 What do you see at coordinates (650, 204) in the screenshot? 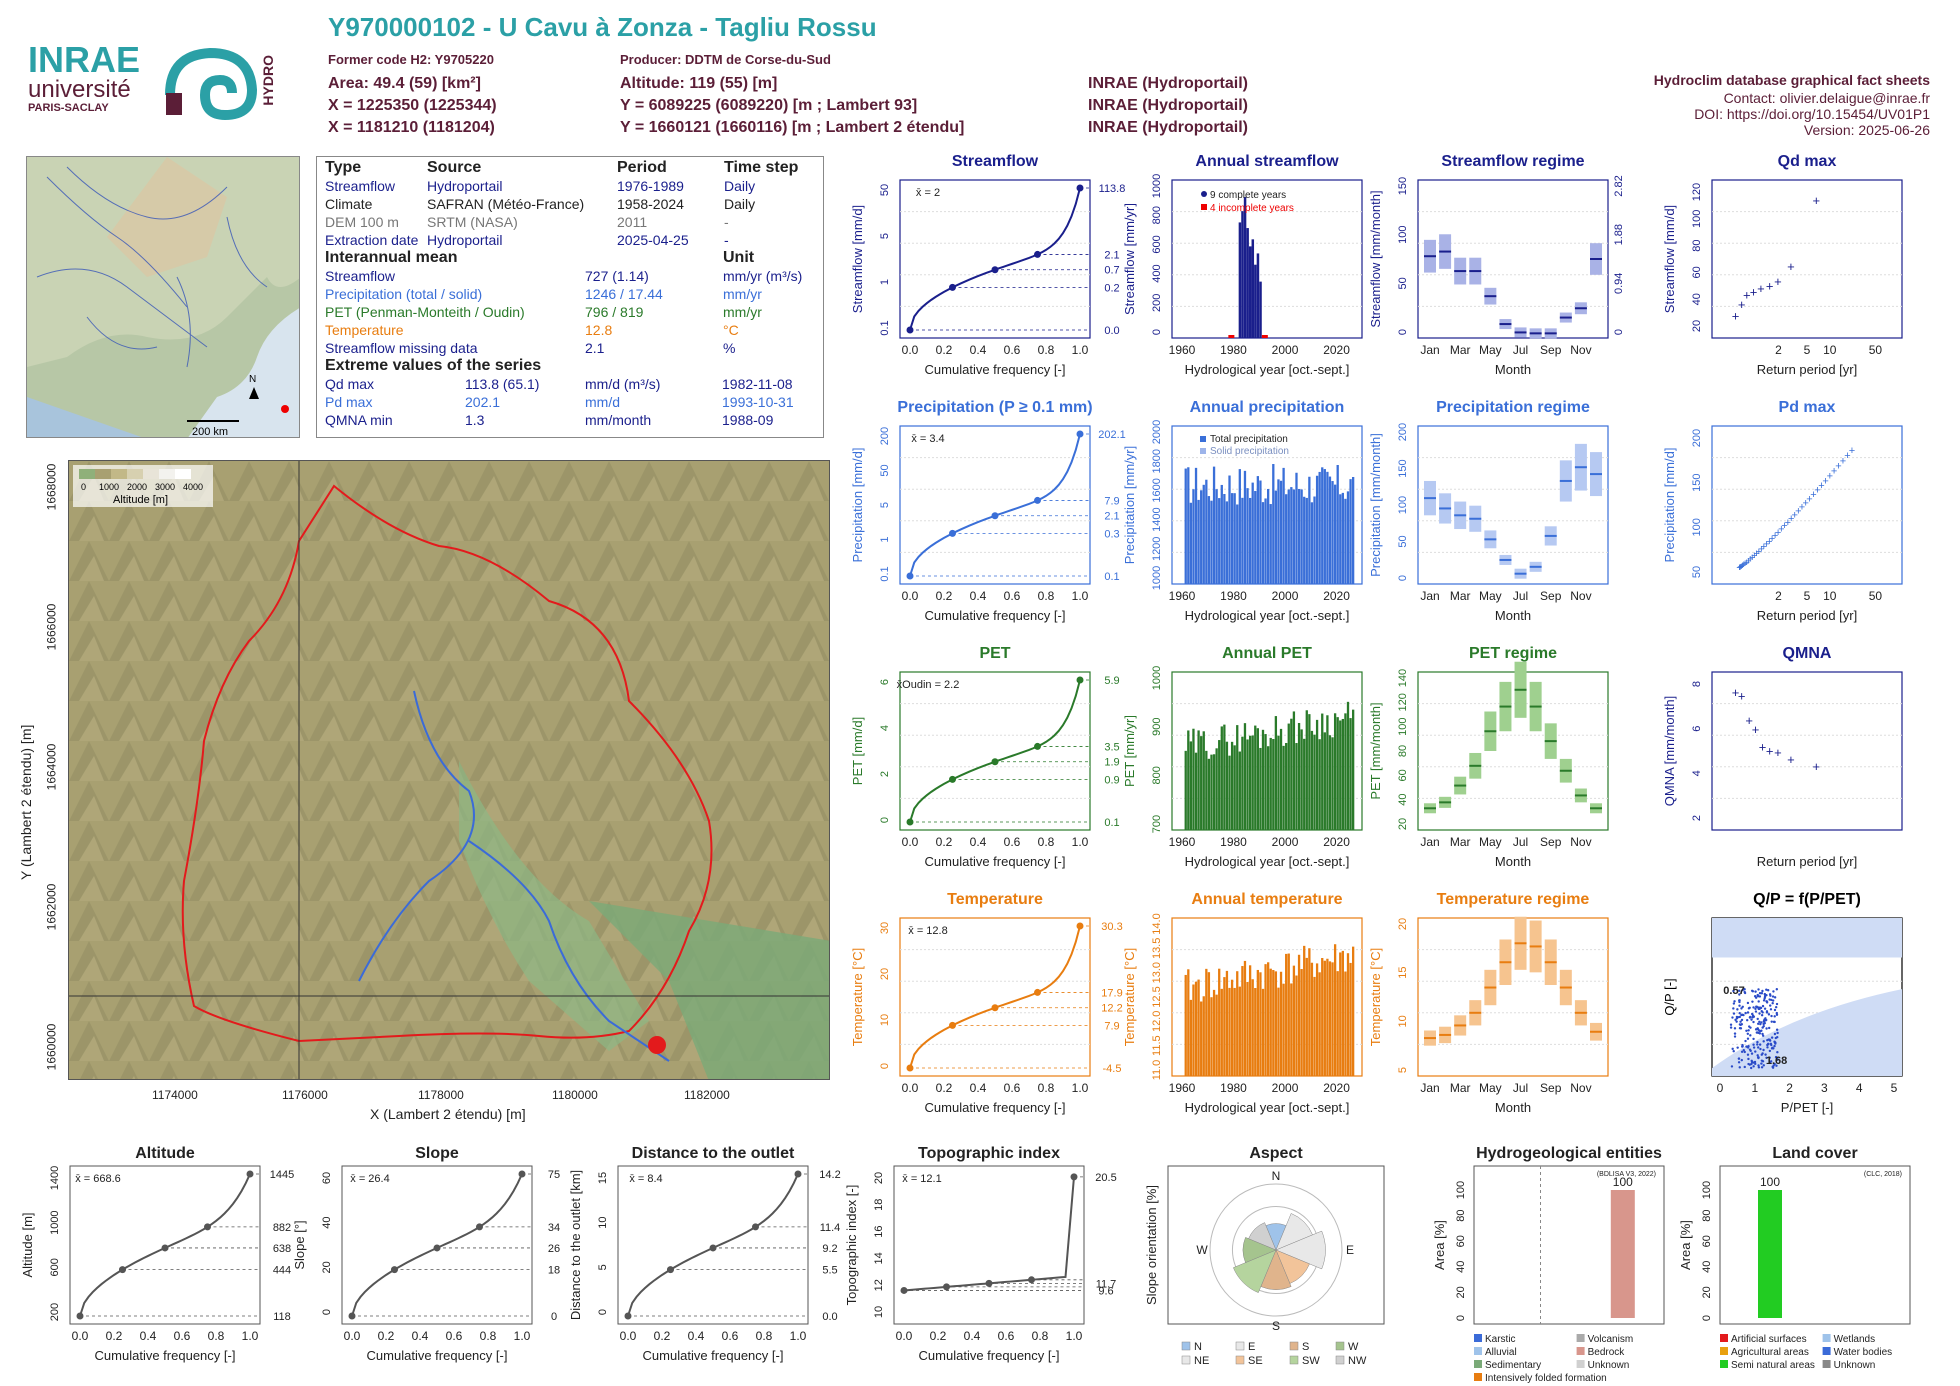
I see `info-cell: 1958-2024` at bounding box center [650, 204].